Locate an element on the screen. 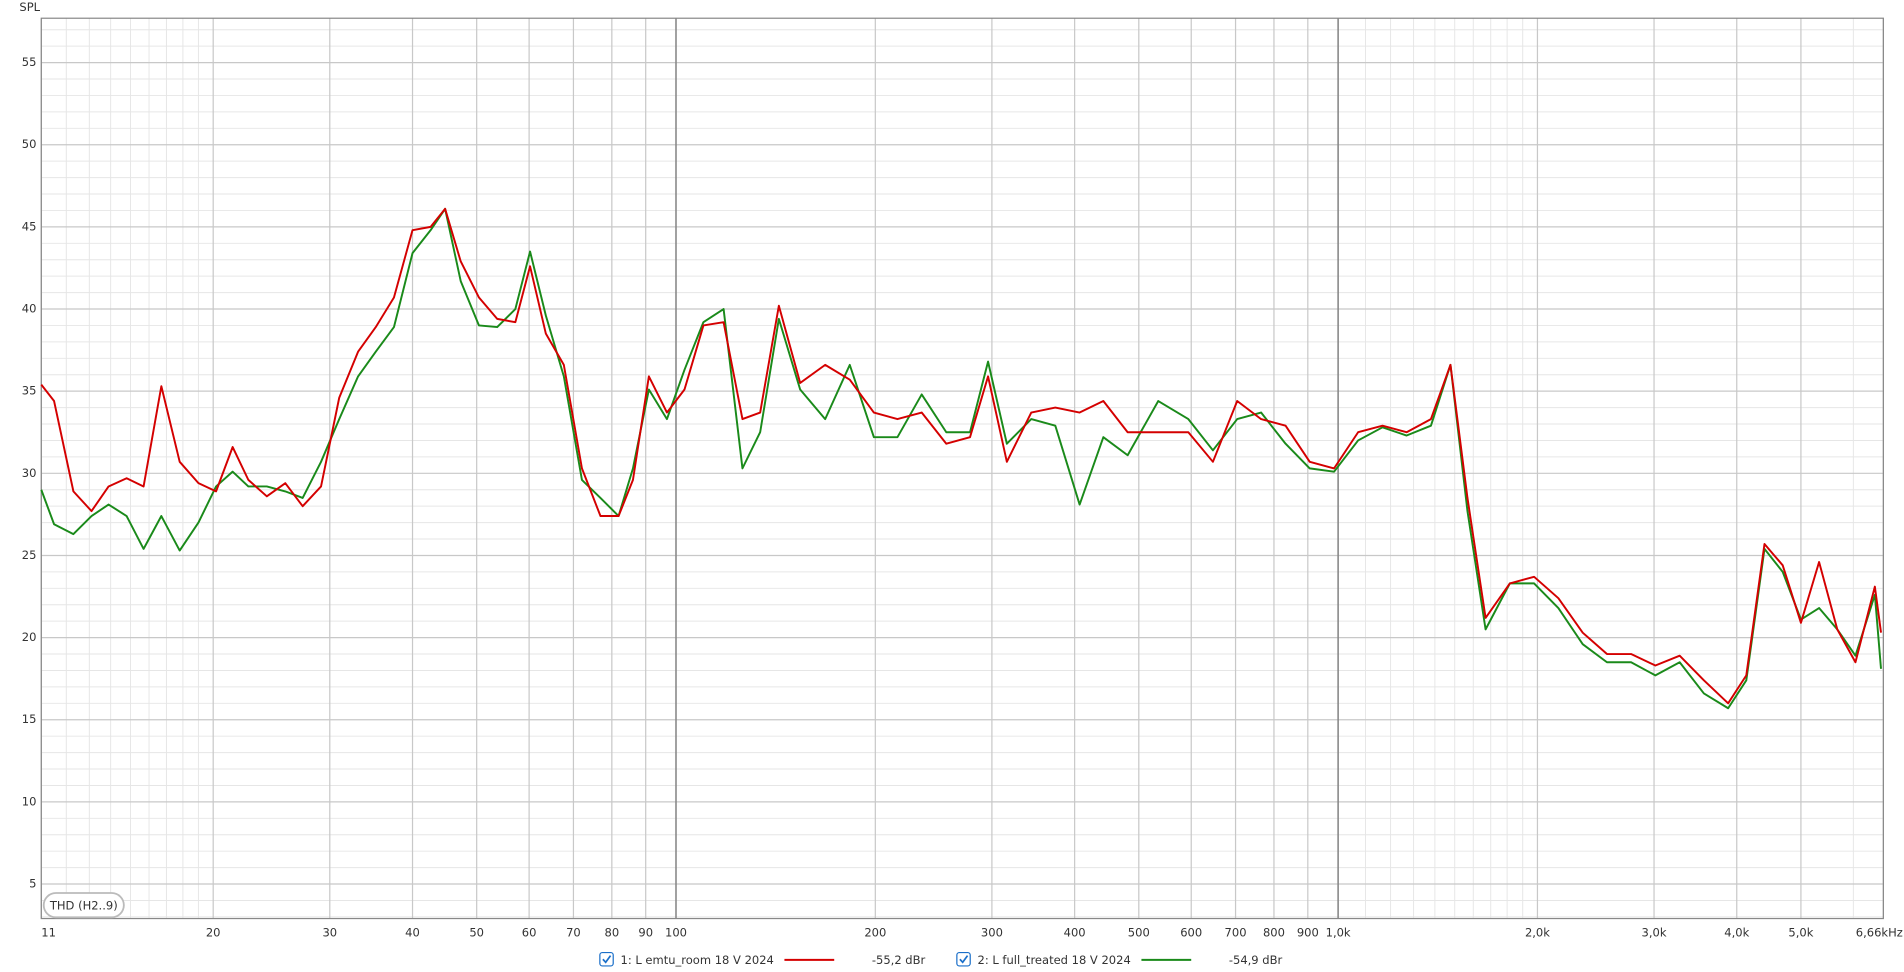 Image resolution: width=1904 pixels, height=972 pixels. y-tick-label: 20 is located at coordinates (29, 637).